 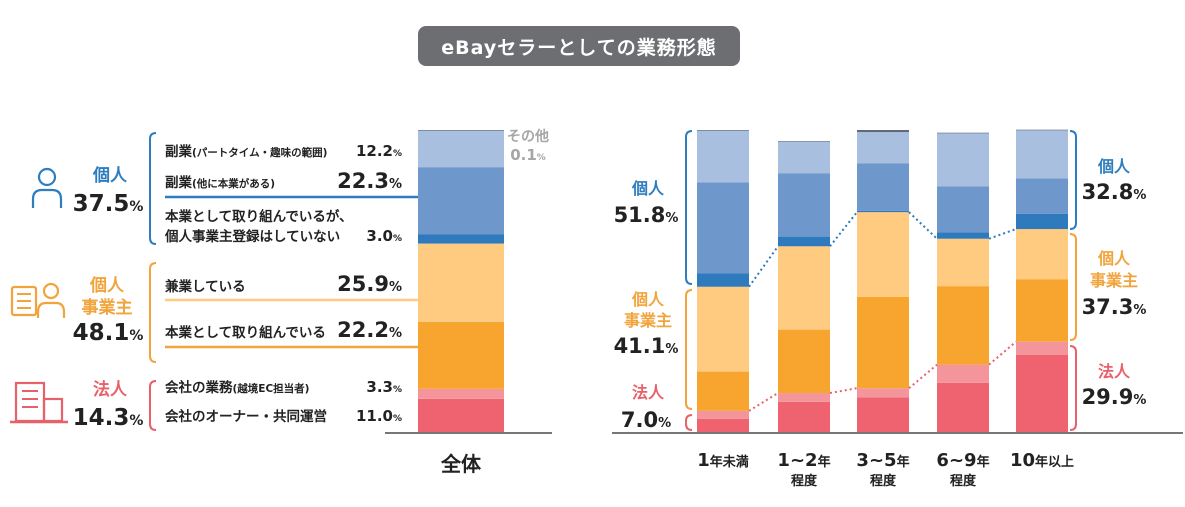 I want to click on freelancer-body, so click(x=51, y=309).